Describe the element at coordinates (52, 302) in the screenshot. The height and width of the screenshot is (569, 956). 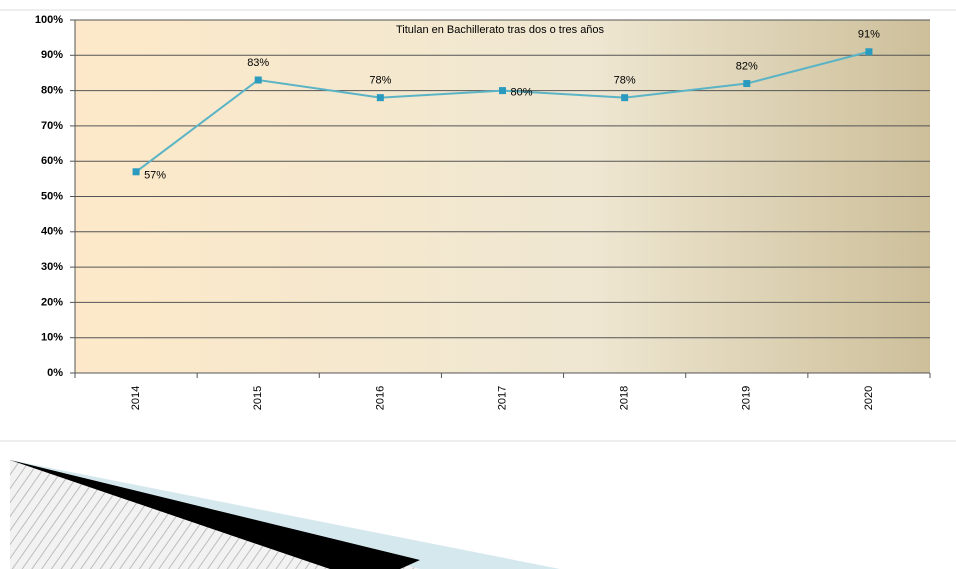
I see `y-tick-label: 20%` at that location.